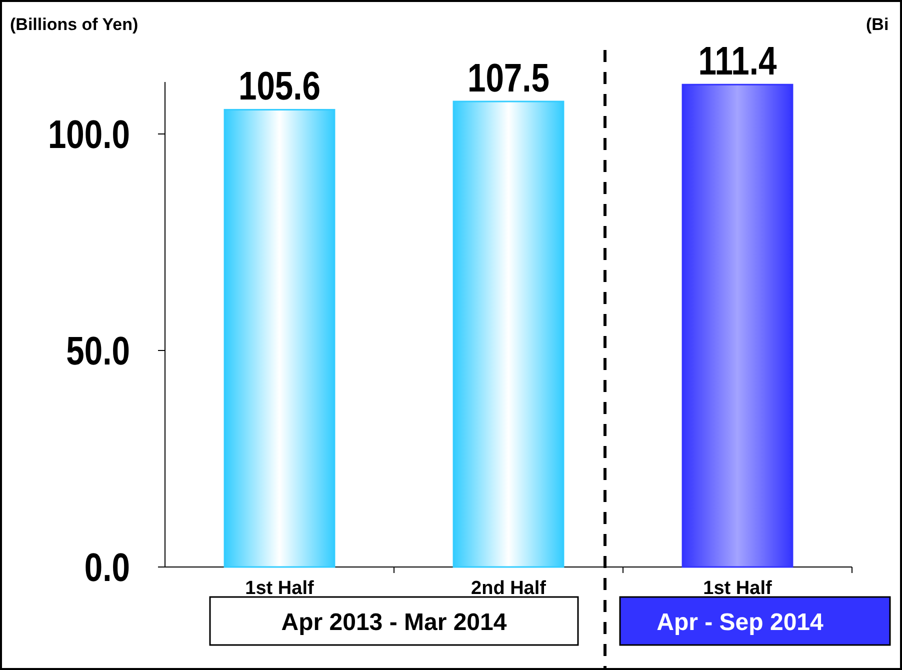  What do you see at coordinates (107, 567) in the screenshot?
I see `y-tick-label: 0.0` at bounding box center [107, 567].